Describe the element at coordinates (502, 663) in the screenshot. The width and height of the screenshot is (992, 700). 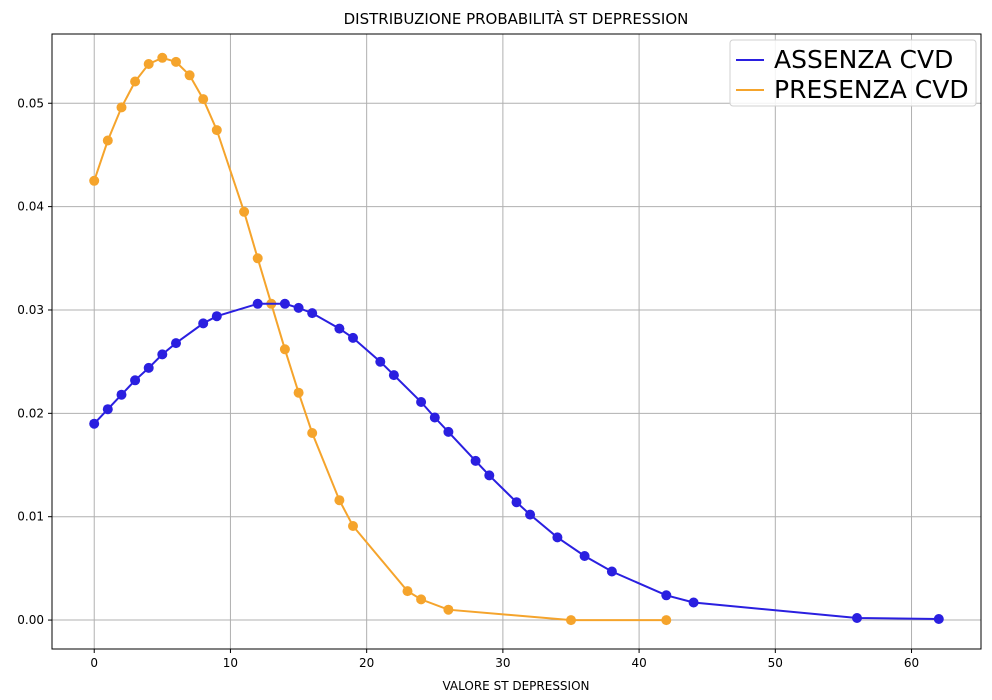
I see `x-tick-label: 30` at that location.